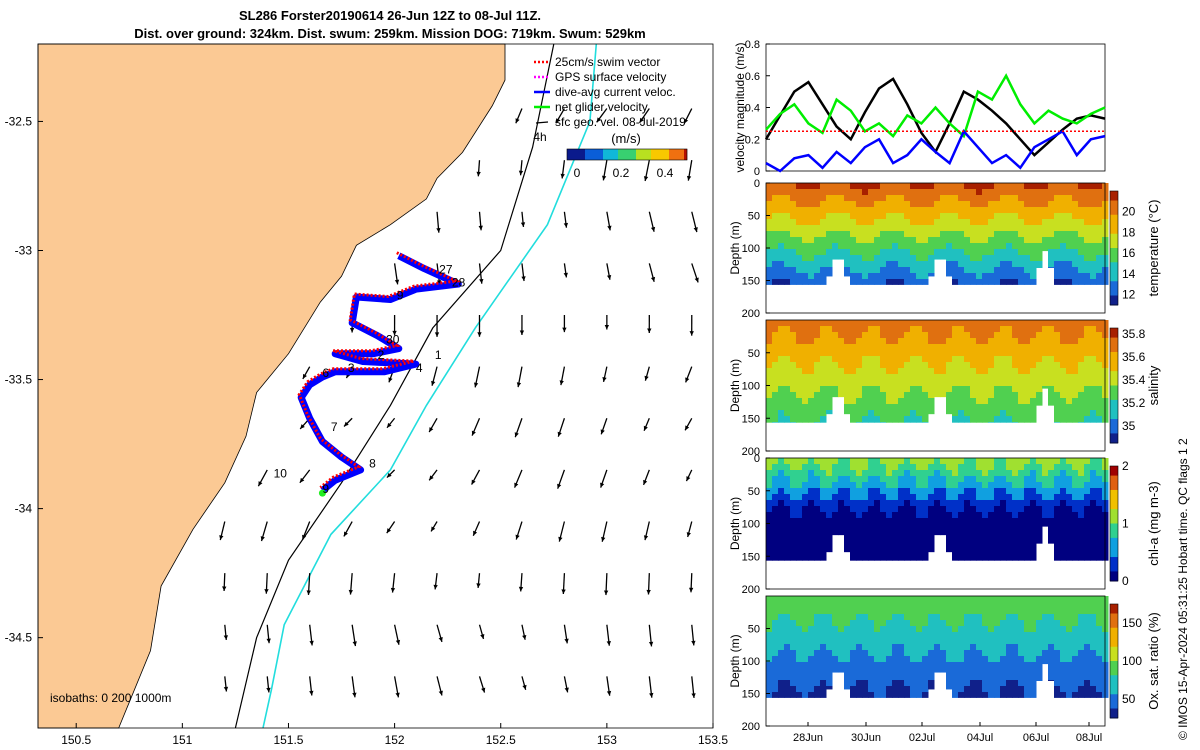 Image resolution: width=1200 pixels, height=750 pixels. What do you see at coordinates (19, 380) in the screenshot?
I see `y-tick-label: -33.5` at bounding box center [19, 380].